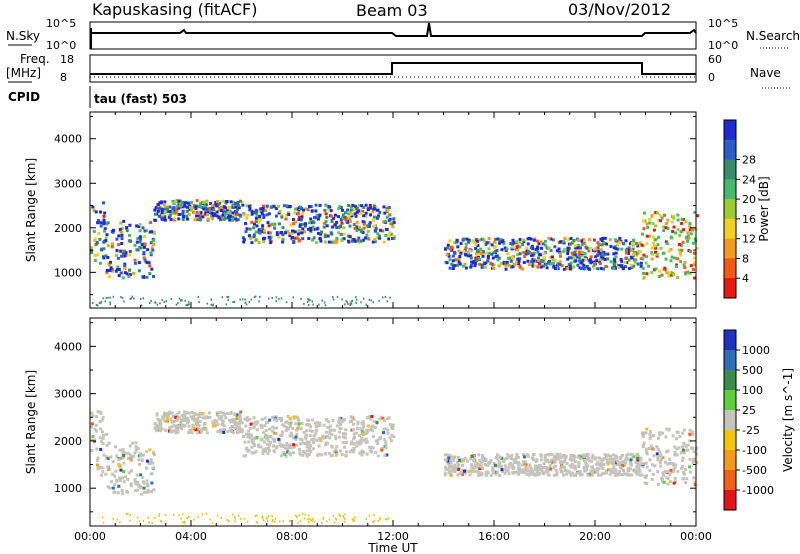 This screenshot has width=800, height=554. Describe the element at coordinates (696, 536) in the screenshot. I see `x-tick-label: 00:00` at that location.